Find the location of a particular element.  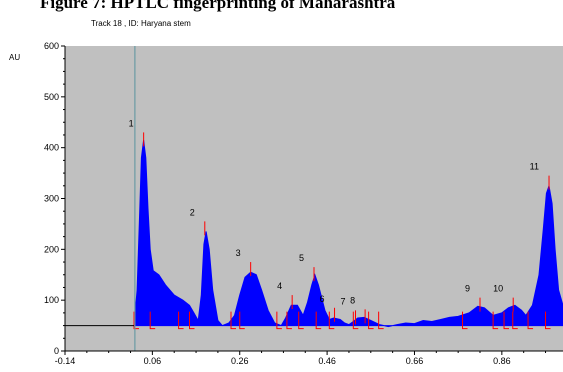

peak-label: 6 is located at coordinates (322, 299).